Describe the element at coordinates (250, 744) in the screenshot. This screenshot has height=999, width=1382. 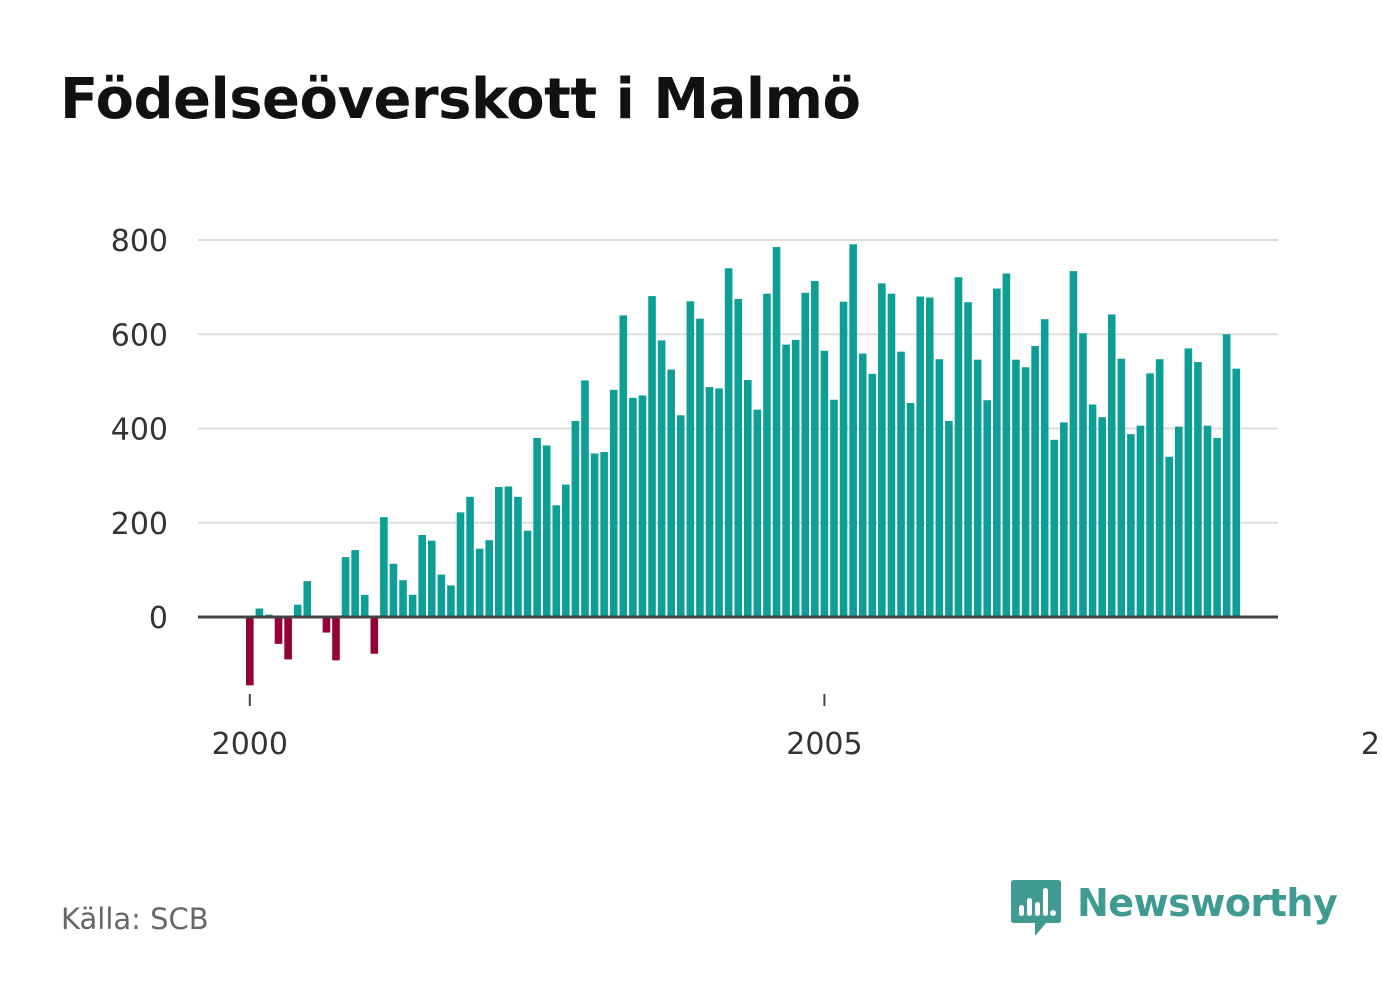
I see `x-tick-label: 2000` at that location.